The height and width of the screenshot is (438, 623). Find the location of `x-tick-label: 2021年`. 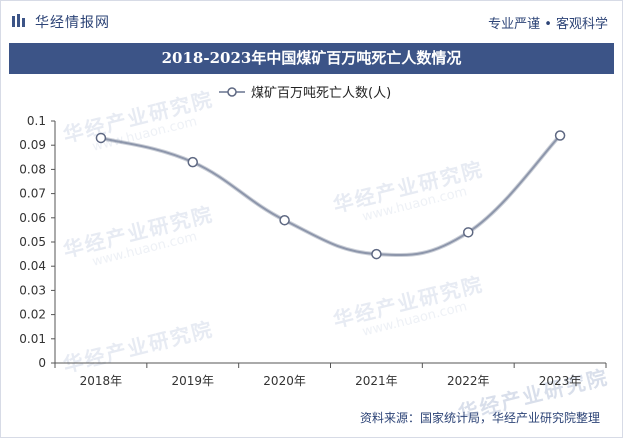

x-tick-label: 2021年 is located at coordinates (376, 381).